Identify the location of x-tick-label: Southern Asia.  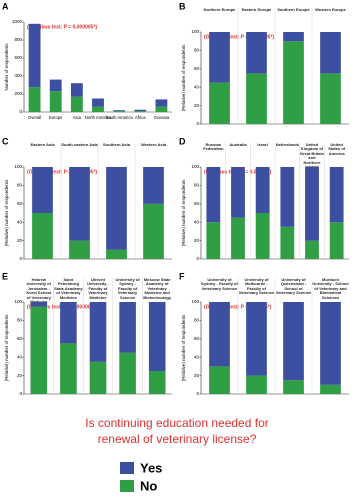
(116, 145).